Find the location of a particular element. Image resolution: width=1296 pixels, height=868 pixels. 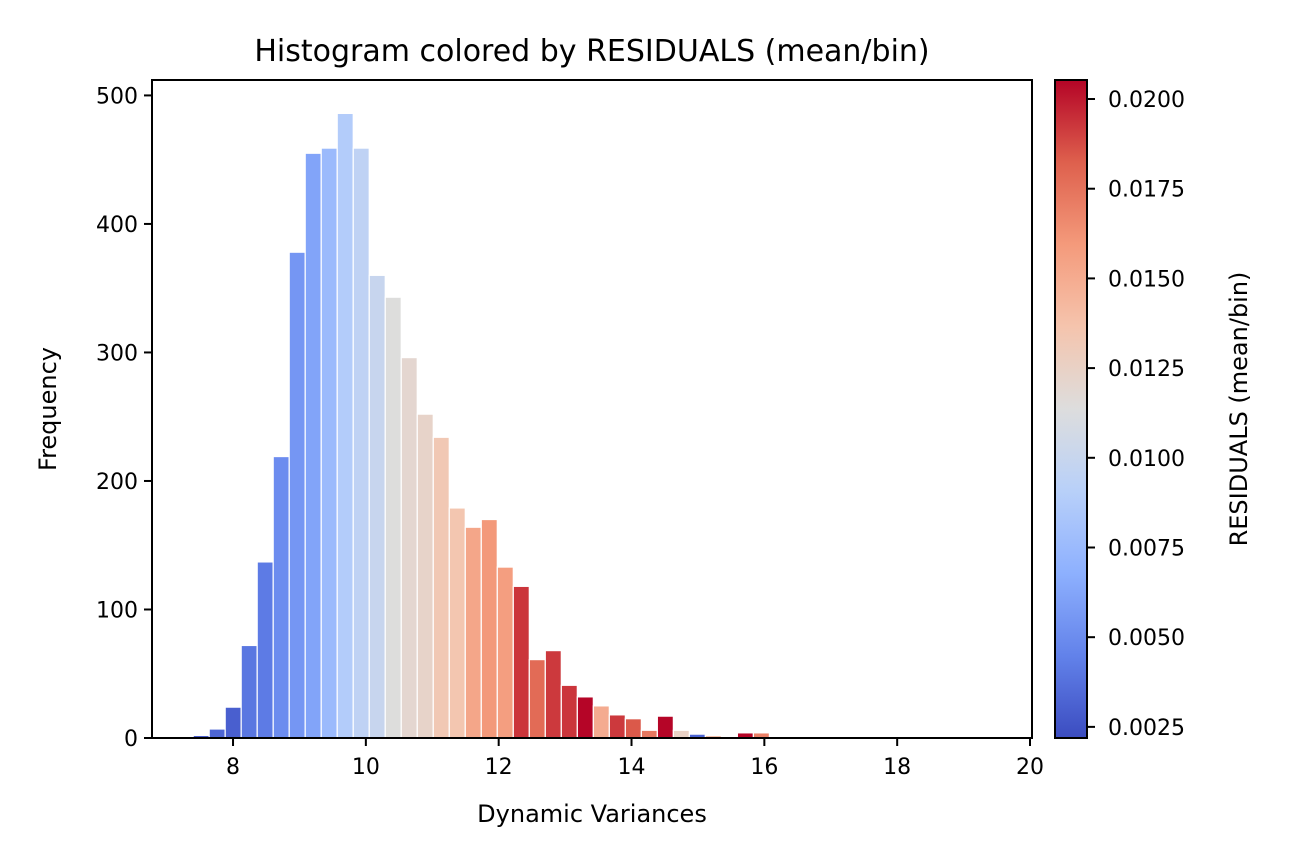

colorbar-tick-label: 0.0200 is located at coordinates (1146, 100).